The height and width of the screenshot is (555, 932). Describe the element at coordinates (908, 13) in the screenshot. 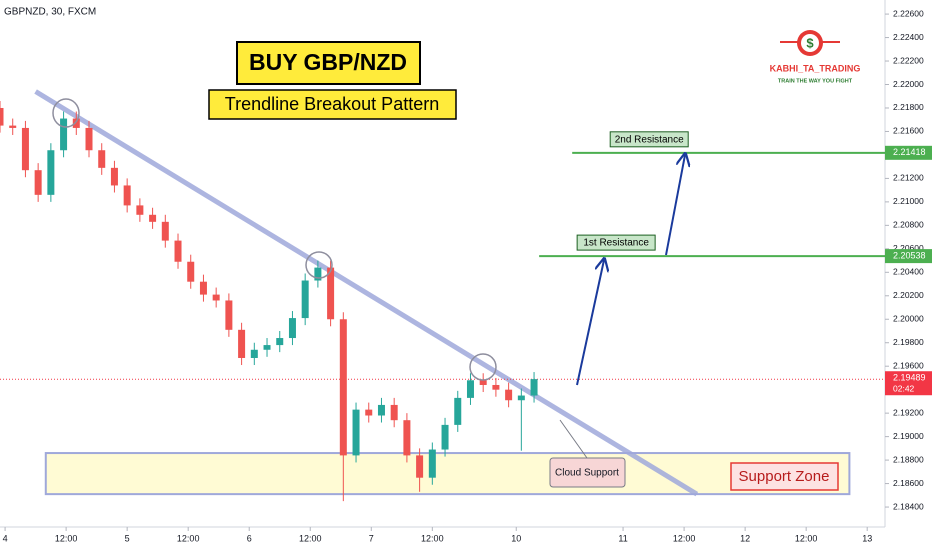

I see `y-tick-label: 2.22600` at that location.